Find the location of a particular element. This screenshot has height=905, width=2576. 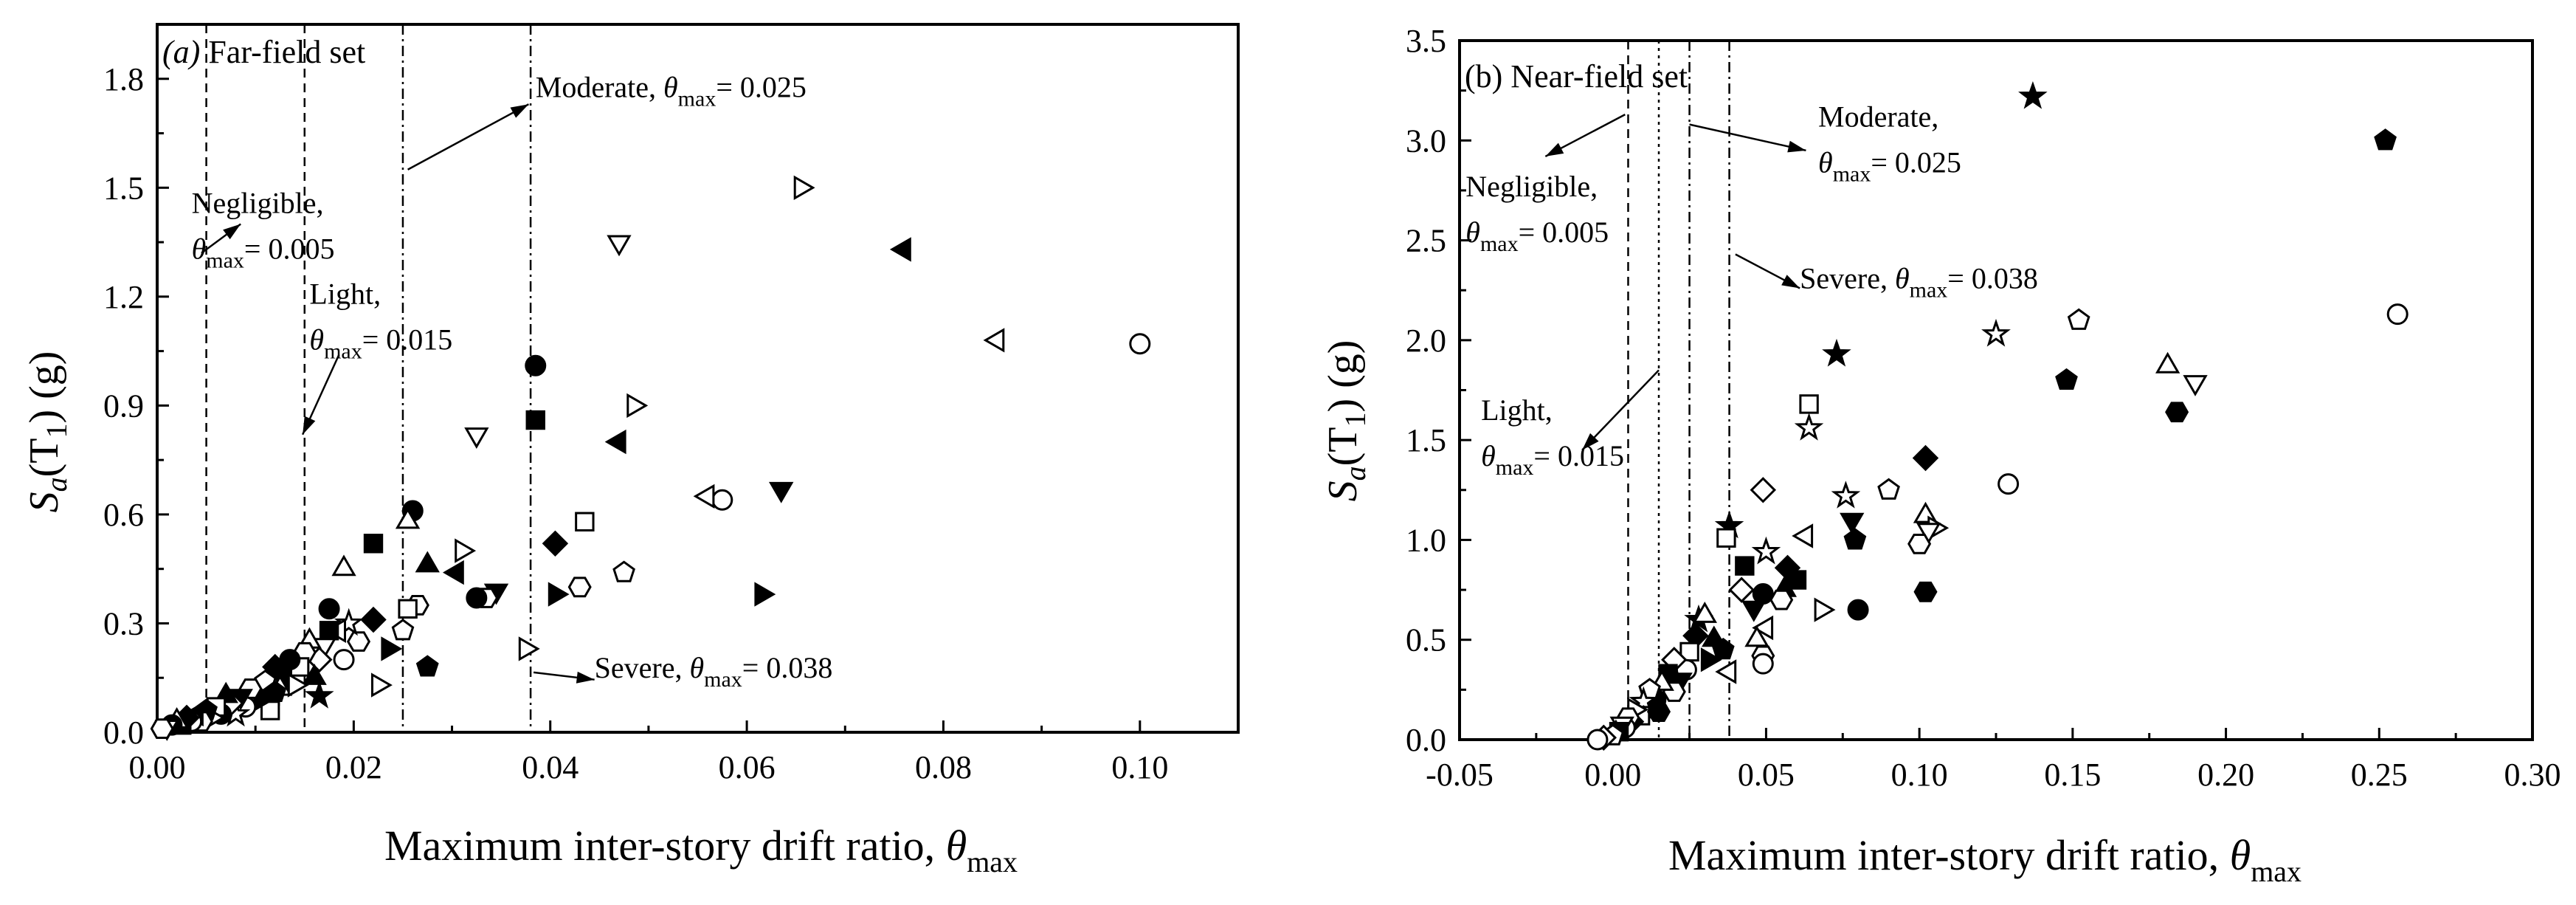

panel-a-y-axis-label: Sa(T1) (g) is located at coordinates (47, 432).